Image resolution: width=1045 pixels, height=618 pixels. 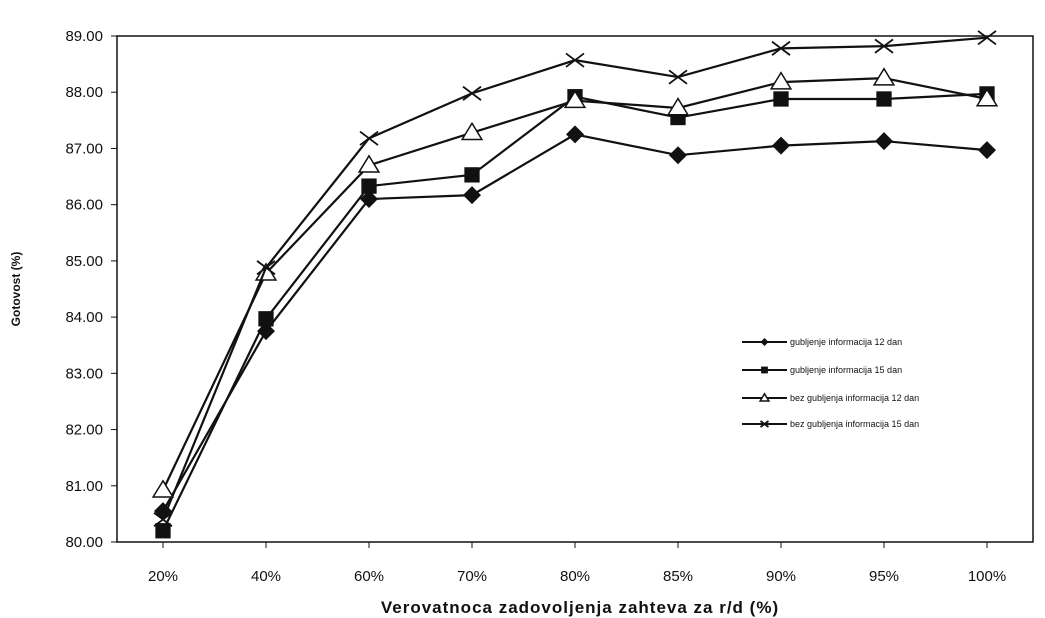 I want to click on x-tick-label: 100%, so click(x=987, y=576).